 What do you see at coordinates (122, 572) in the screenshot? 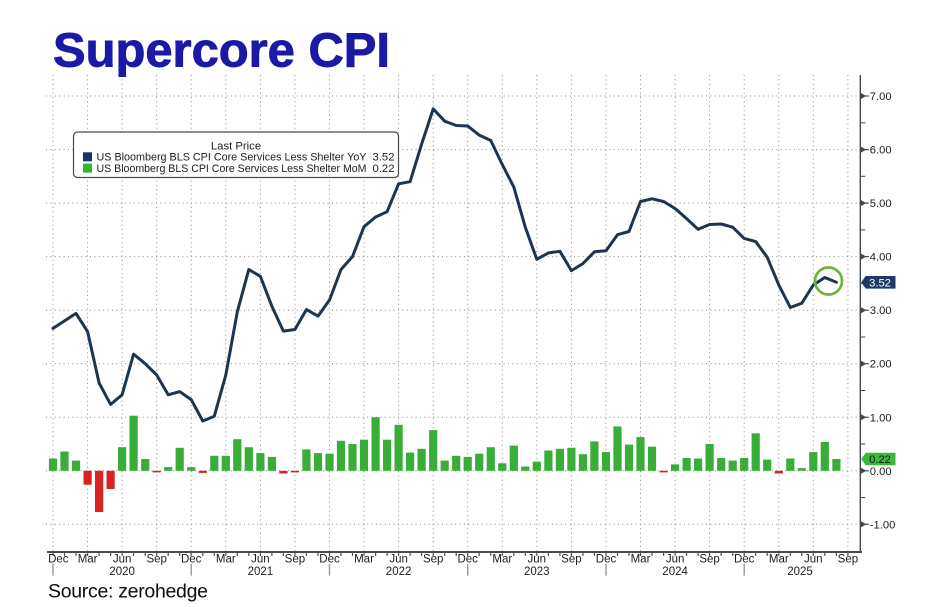
I see `svg-text: 2020` at bounding box center [122, 572].